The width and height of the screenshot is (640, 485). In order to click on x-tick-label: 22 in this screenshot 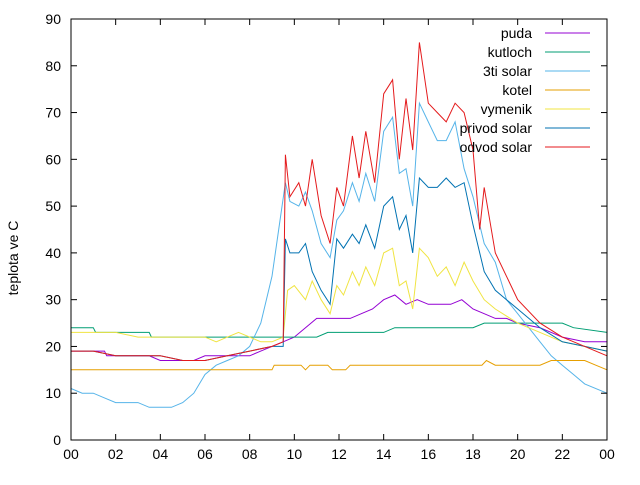, I will do `click(563, 454)`.